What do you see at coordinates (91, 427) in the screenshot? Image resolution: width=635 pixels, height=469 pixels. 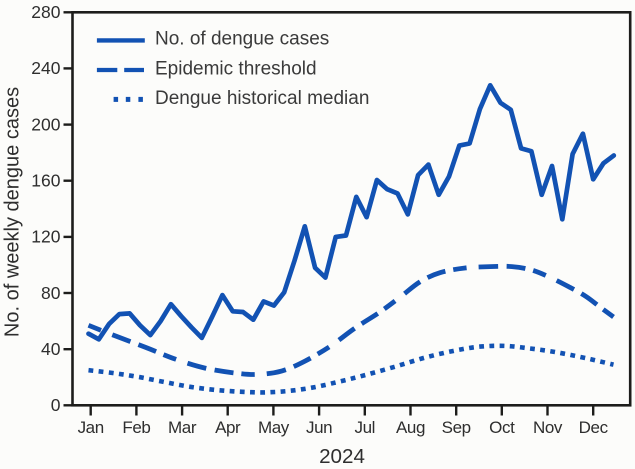 I see `svg-text: Jan` at bounding box center [91, 427].